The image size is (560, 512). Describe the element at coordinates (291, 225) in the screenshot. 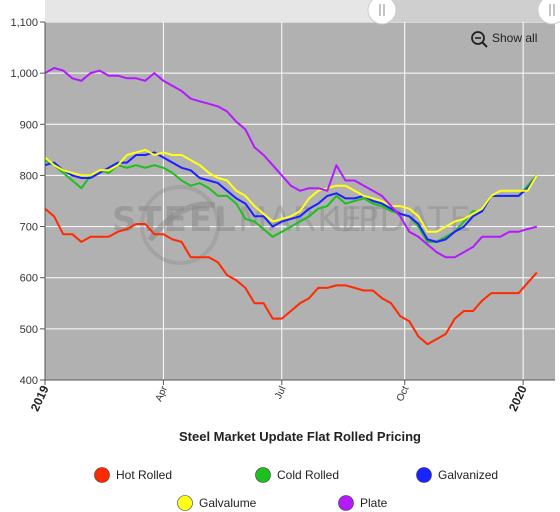

I see `watermark-logo: STEEL MARKET UPDATE` at that location.